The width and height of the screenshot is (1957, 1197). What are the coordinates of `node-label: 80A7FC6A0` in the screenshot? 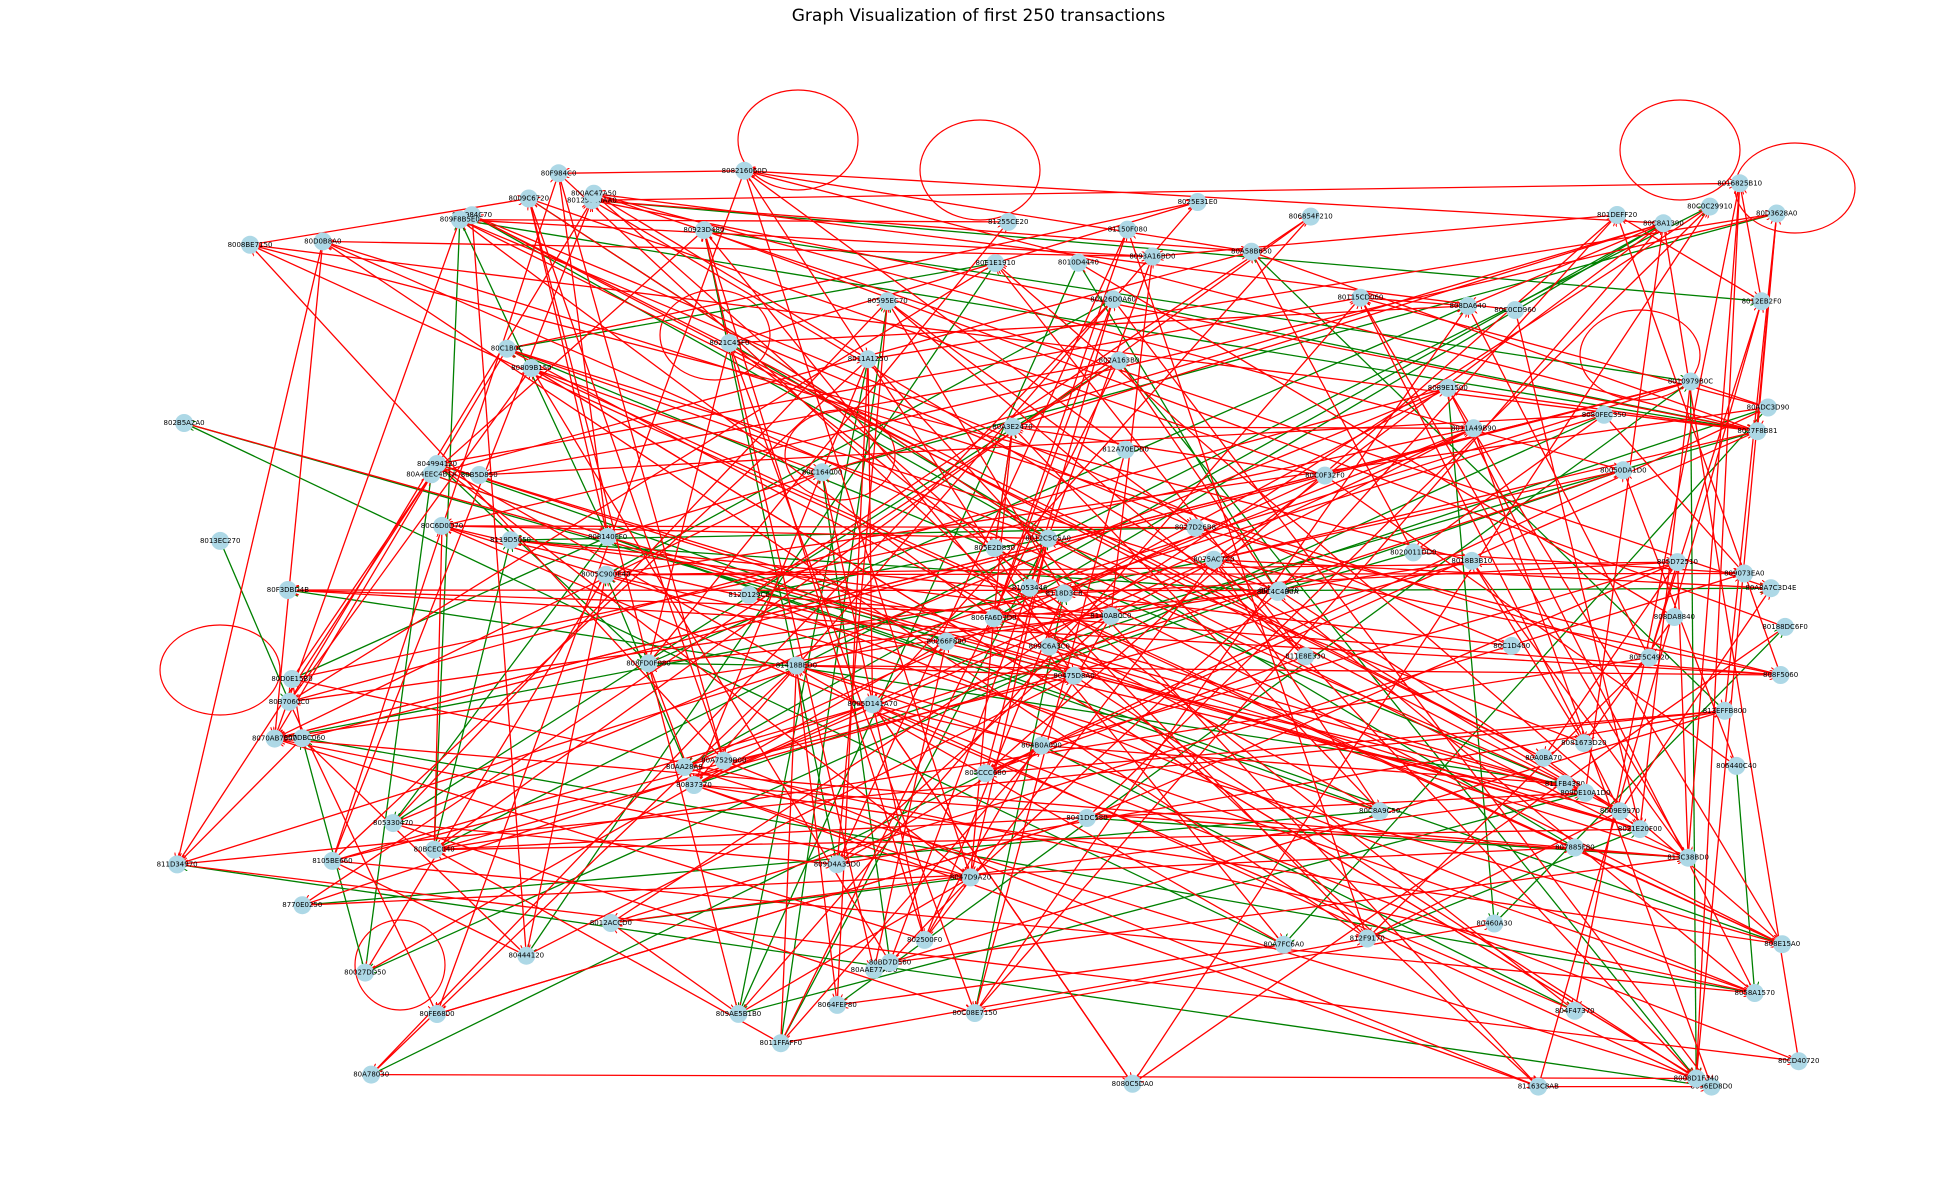 It's located at (1283, 945).